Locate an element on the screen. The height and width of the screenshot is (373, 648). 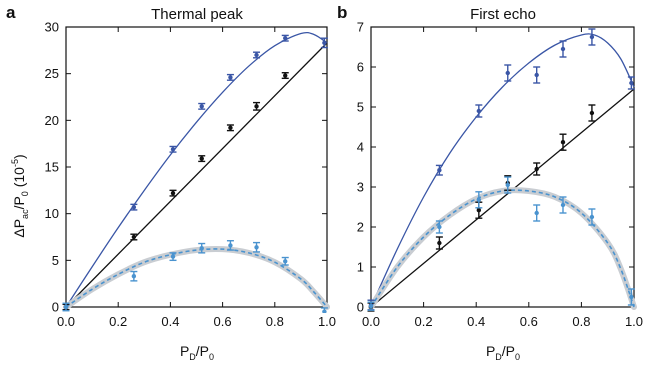
fit-line-light_blue is located at coordinates (196, 278).